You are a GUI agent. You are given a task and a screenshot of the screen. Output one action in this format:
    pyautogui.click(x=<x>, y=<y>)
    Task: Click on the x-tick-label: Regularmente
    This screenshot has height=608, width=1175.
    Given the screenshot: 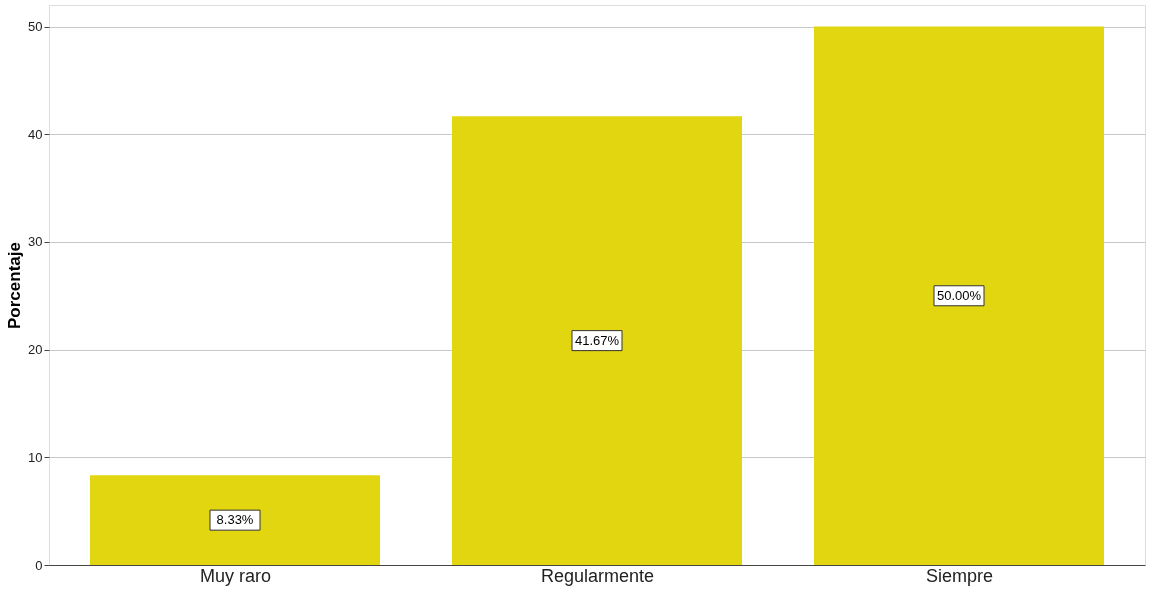 What is the action you would take?
    pyautogui.click(x=597, y=575)
    